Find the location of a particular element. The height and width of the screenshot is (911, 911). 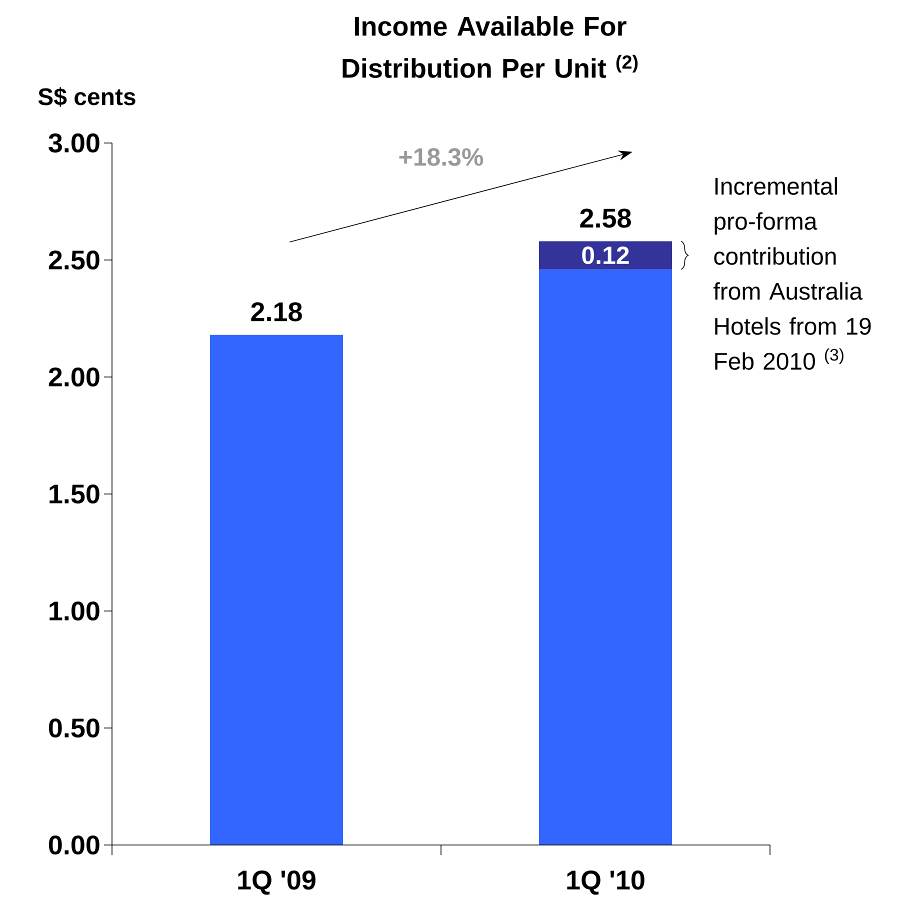

total-label: 2.18 is located at coordinates (276, 312).